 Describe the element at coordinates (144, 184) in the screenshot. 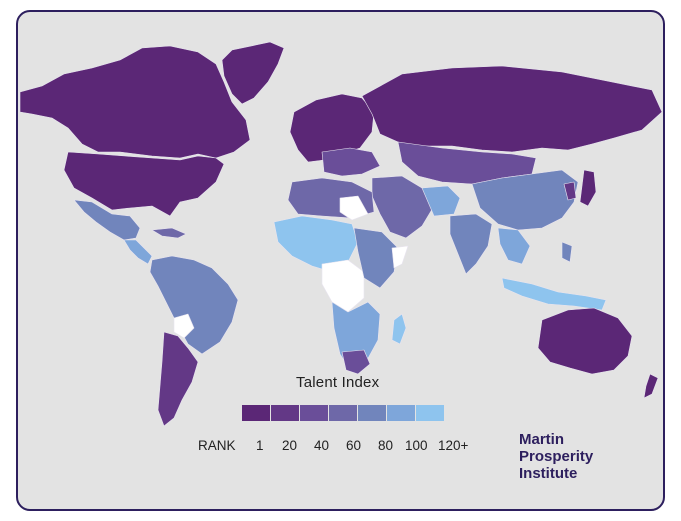

I see `region-usa` at that location.